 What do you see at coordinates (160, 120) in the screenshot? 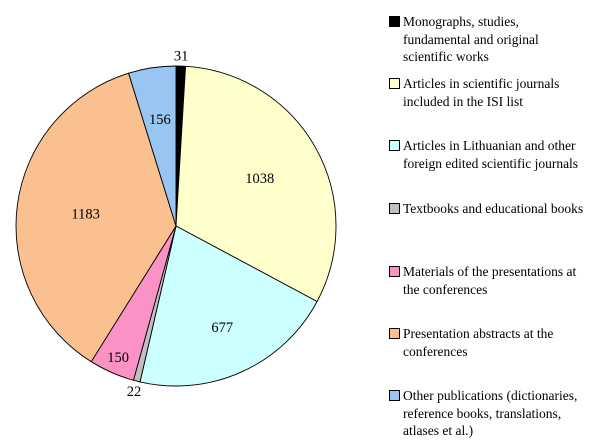
I see `slice-value-other-publications: 156` at bounding box center [160, 120].